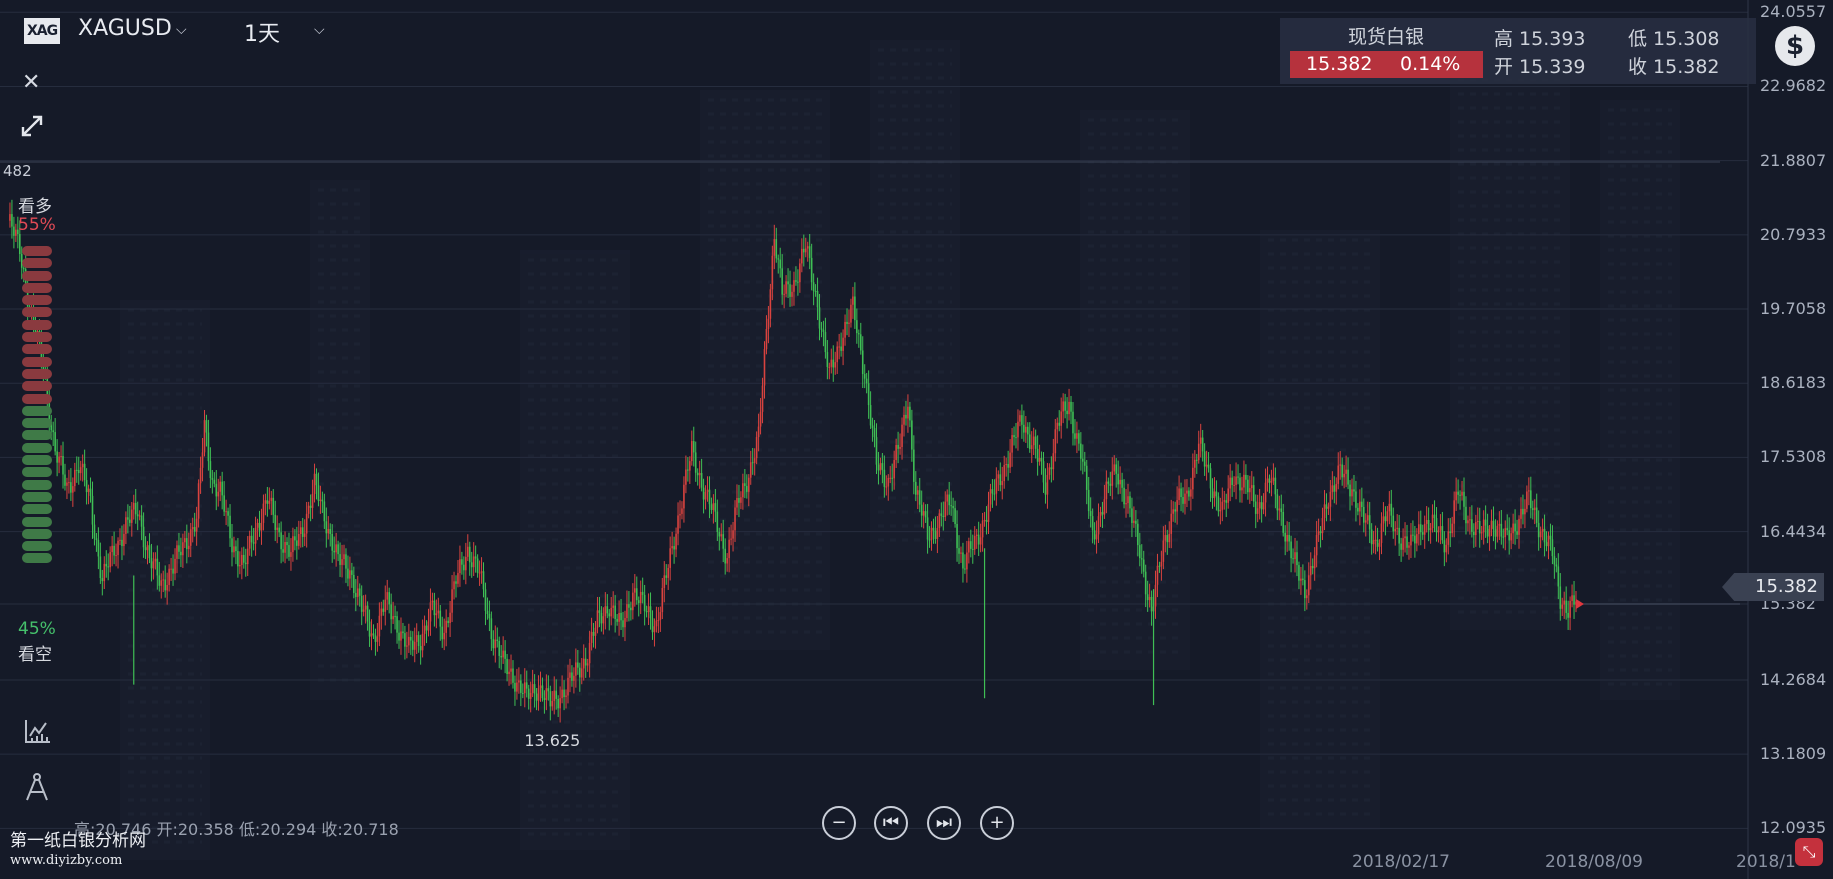  What do you see at coordinates (37, 558) in the screenshot?
I see `bear-gauge-segment` at bounding box center [37, 558].